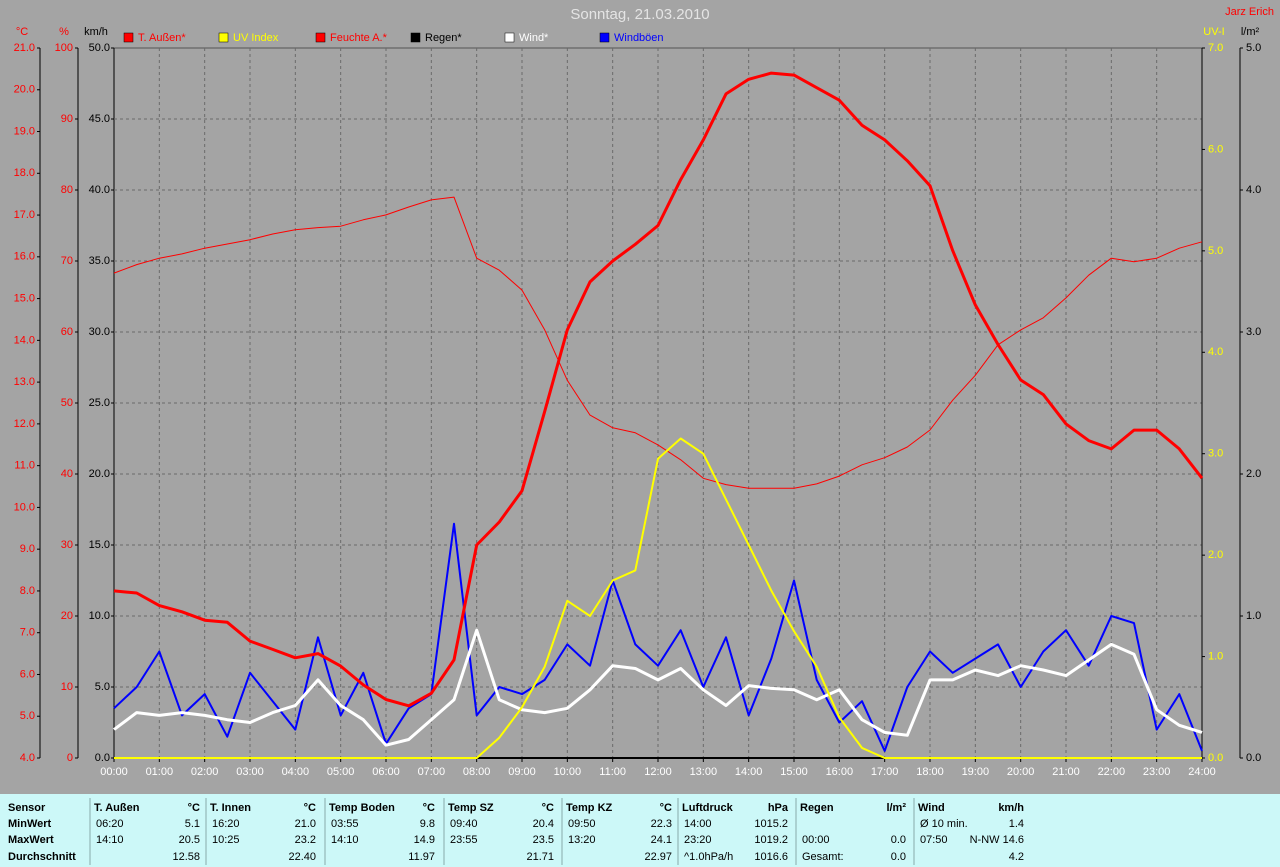 This screenshot has height=867, width=1280. Describe the element at coordinates (24, 424) in the screenshot. I see `y-tick-label: 12.0` at that location.